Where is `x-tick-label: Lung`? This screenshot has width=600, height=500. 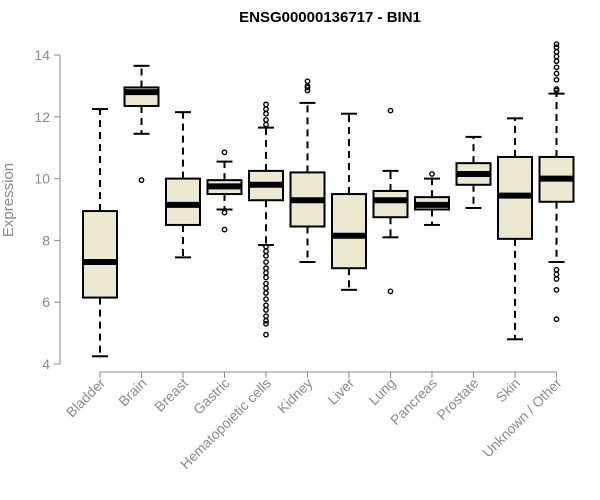
x-tick-label: Lung is located at coordinates (381, 391).